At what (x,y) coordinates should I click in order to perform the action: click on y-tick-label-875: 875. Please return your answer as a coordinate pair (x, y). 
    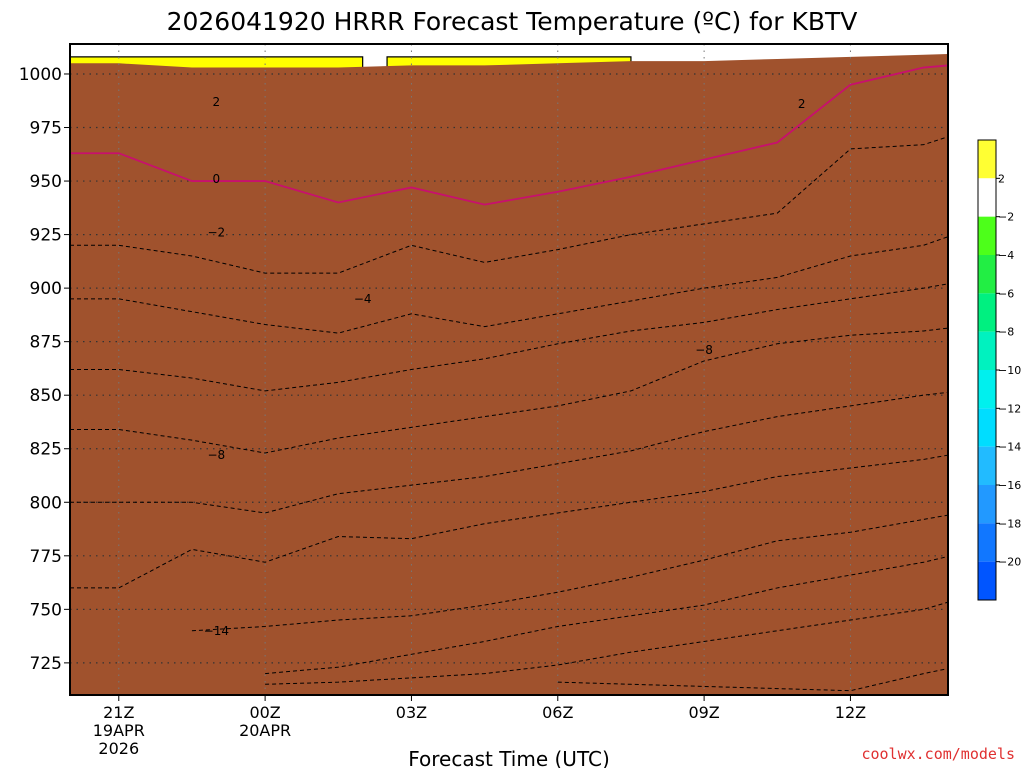
    Looking at the image, I should click on (46, 343).